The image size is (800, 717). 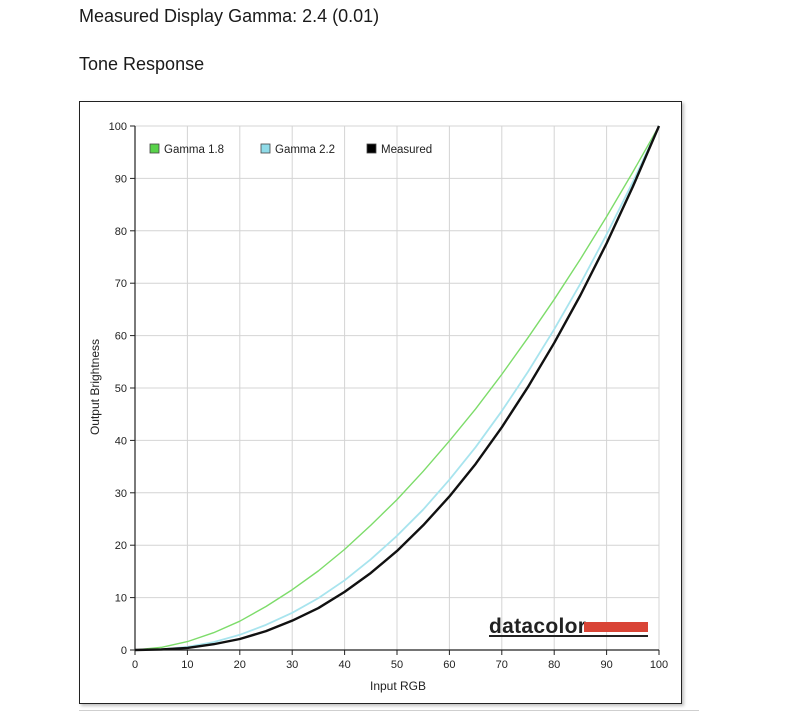 I want to click on y-tick-label: 40, so click(x=121, y=441).